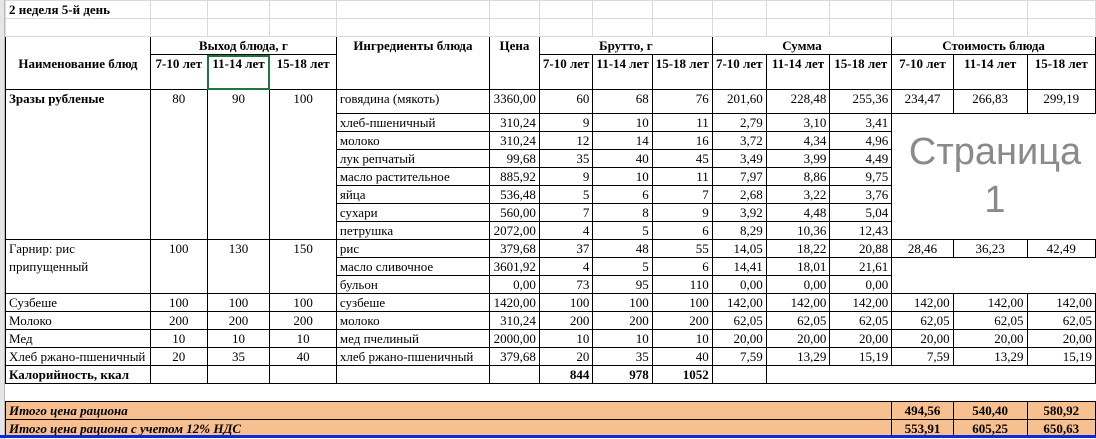 The height and width of the screenshot is (439, 1096). I want to click on dish-cost: 62,05, so click(1061, 320).